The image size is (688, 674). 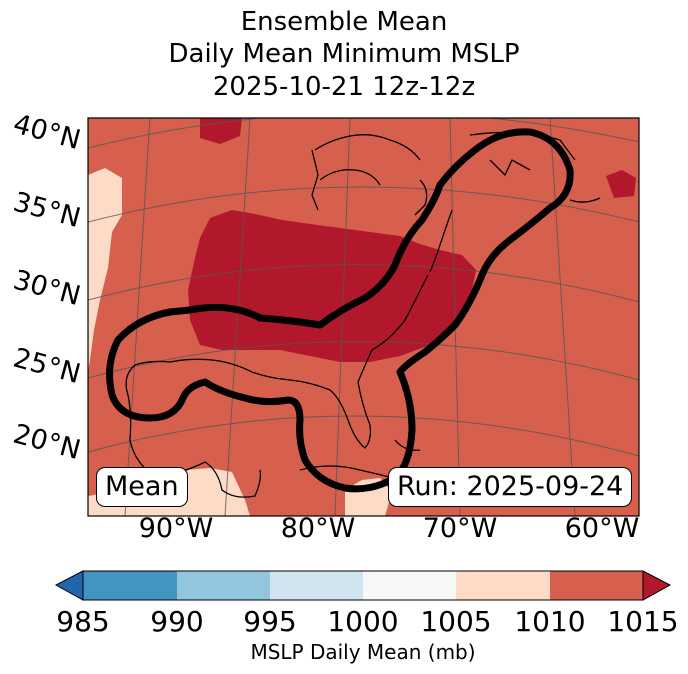 What do you see at coordinates (344, 87) in the screenshot?
I see `title-line-3: 2025-10-21 12z-12z` at bounding box center [344, 87].